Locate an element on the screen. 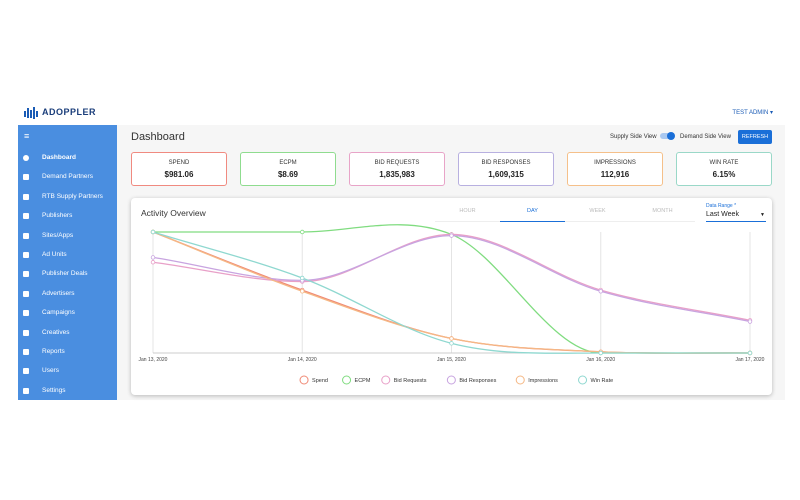  tab: WEEK is located at coordinates (597, 215).